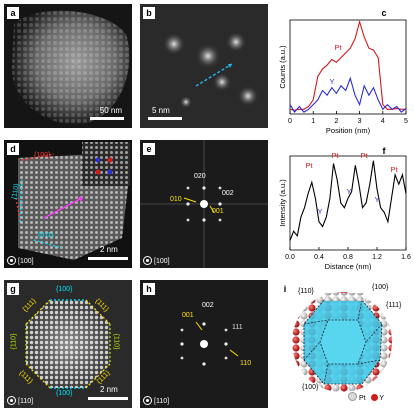 This screenshot has height=411, width=414. Describe the element at coordinates (282, 203) in the screenshot. I see `y-axis-label: Intensity (a.u.)` at that location.